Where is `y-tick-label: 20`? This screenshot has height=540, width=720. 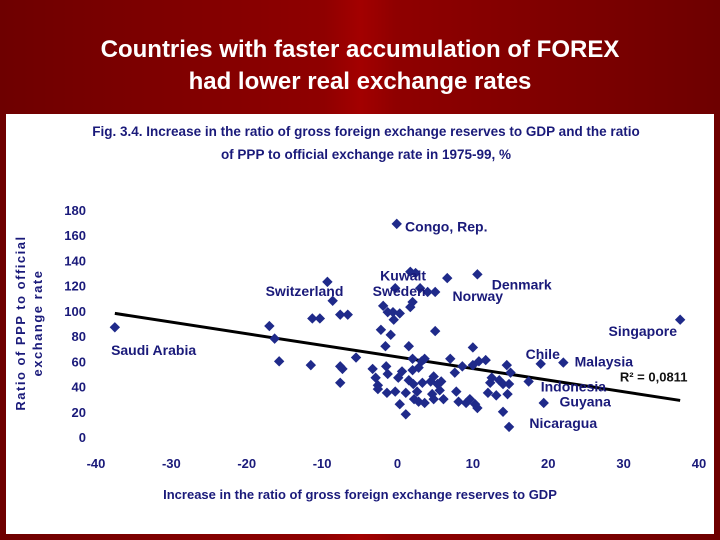 y-tick-label: 20 is located at coordinates (79, 412).